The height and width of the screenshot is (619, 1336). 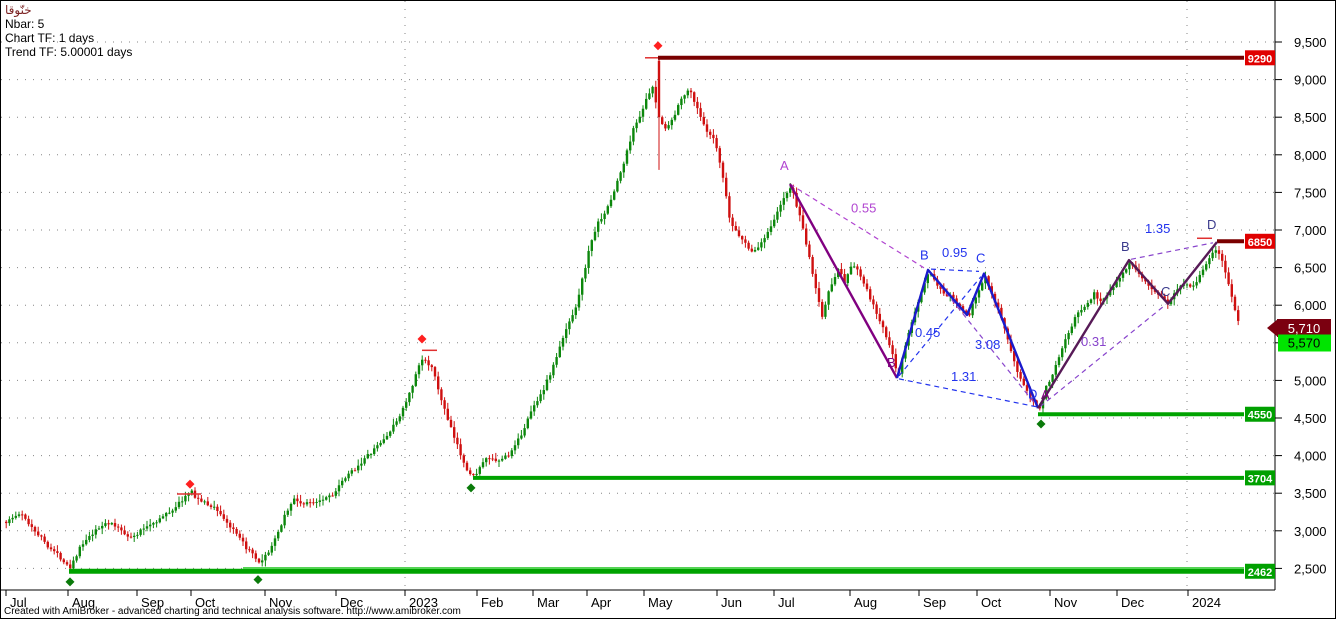 What do you see at coordinates (1310, 230) in the screenshot?
I see `y-tick-label: 7,000` at bounding box center [1310, 230].